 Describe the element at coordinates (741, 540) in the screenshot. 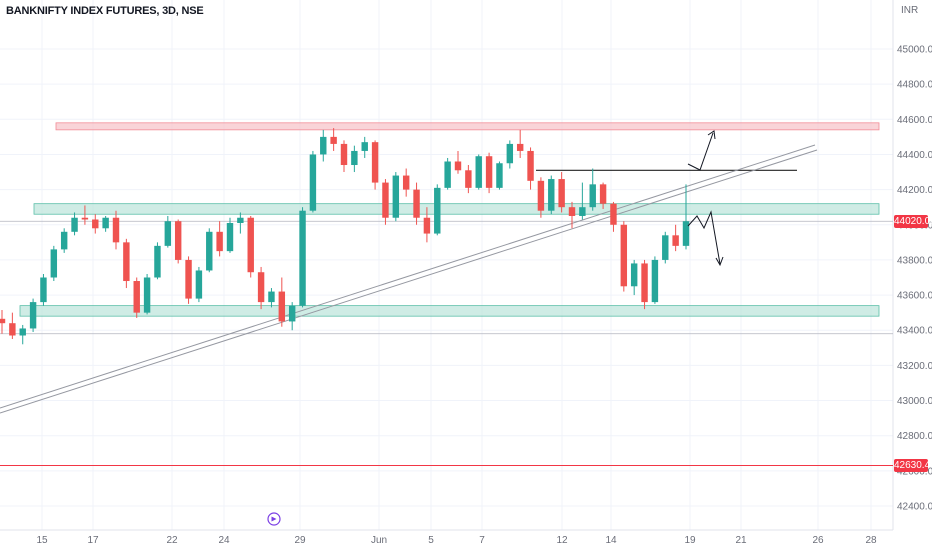

I see `x-tick-label: 21` at that location.